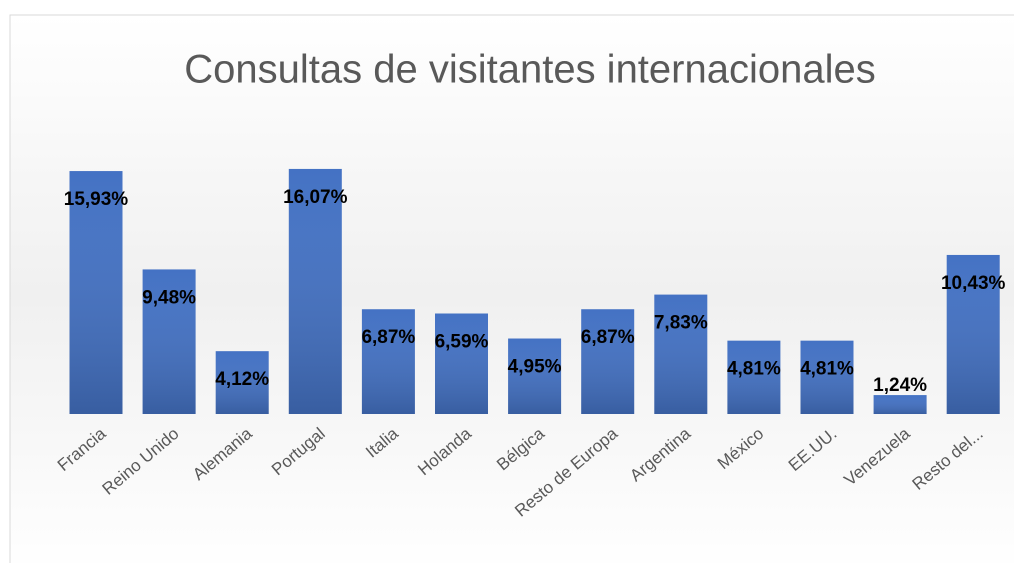  Describe the element at coordinates (96, 199) in the screenshot. I see `value-label: 15,93%` at that location.